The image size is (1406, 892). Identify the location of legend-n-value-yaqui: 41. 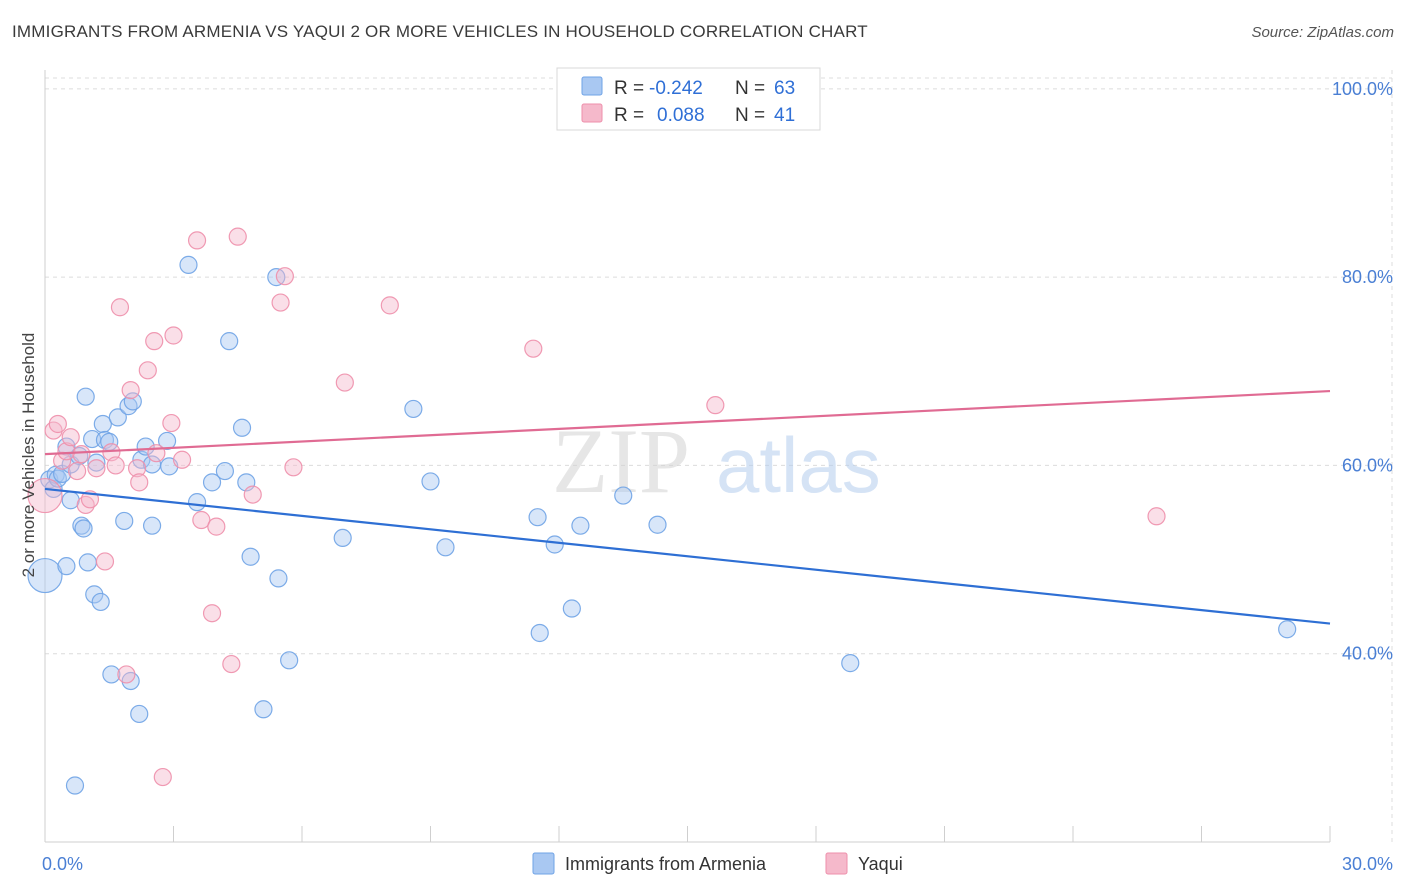
(784, 115).